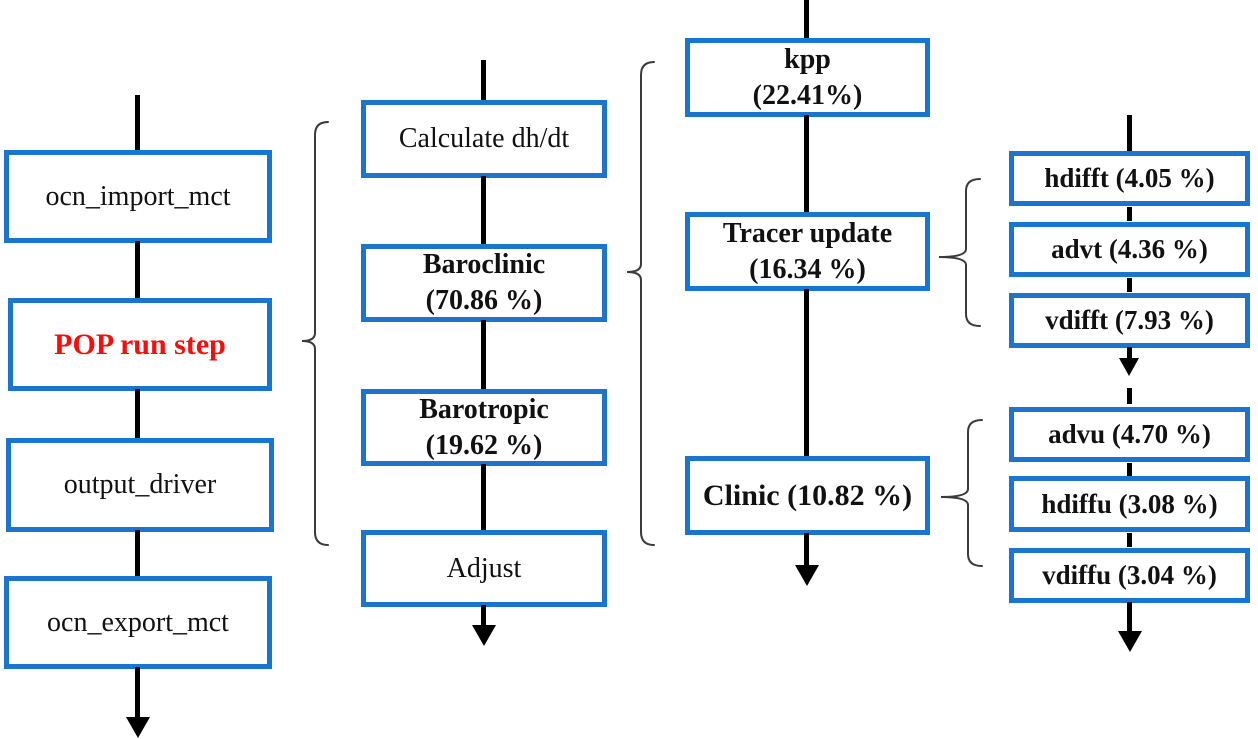  Describe the element at coordinates (807, 95) in the screenshot. I see `node-percentage: (22.41%)` at that location.